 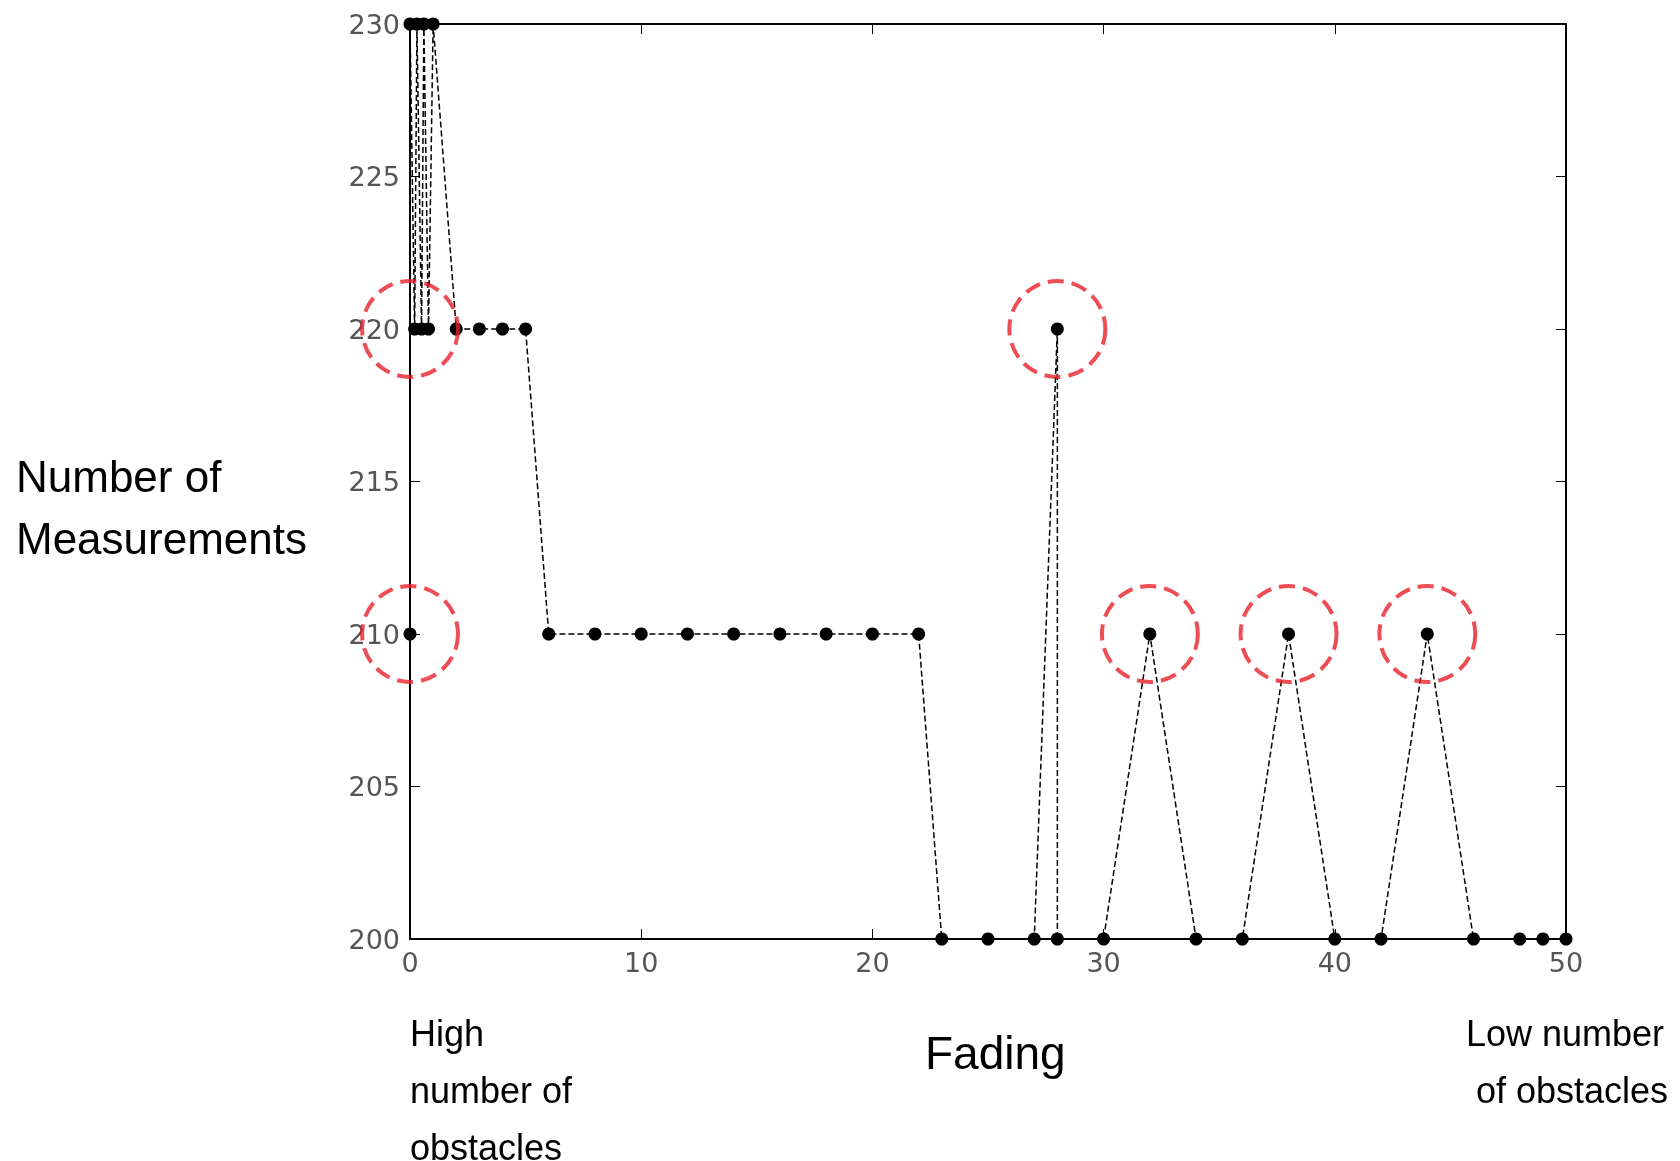 I want to click on y-tick-label: 225, so click(x=374, y=176).